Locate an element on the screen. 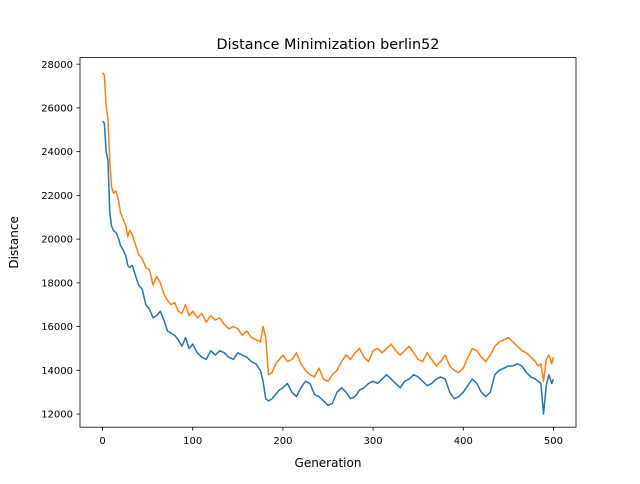  x-axis-ticks: 0 100 200 300 400 500 is located at coordinates (331, 437).